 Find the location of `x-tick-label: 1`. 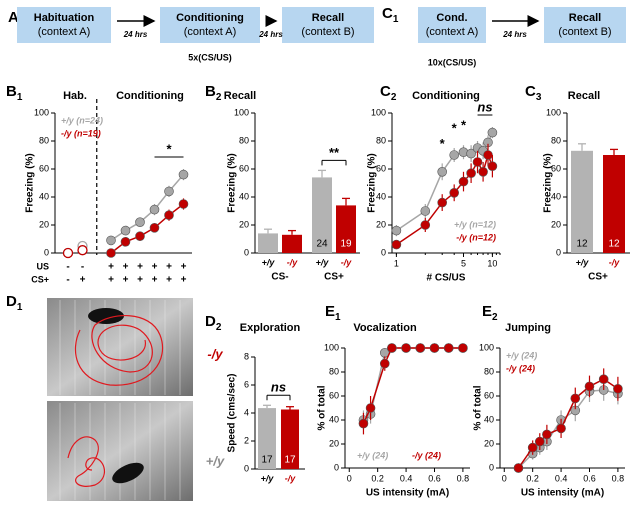

x-tick-label: 1 is located at coordinates (396, 263).